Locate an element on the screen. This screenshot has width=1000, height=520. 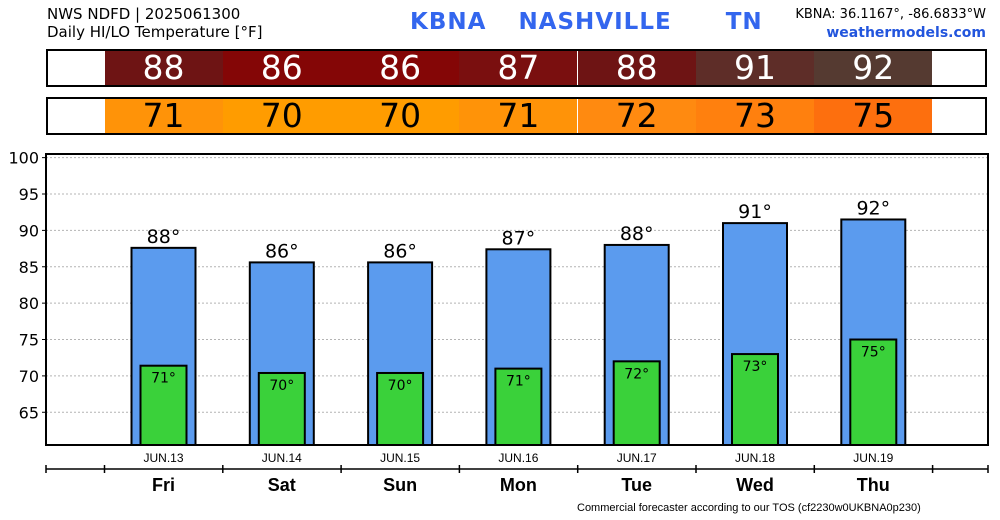
y-tick-label-75: 75 is located at coordinates (29, 340).